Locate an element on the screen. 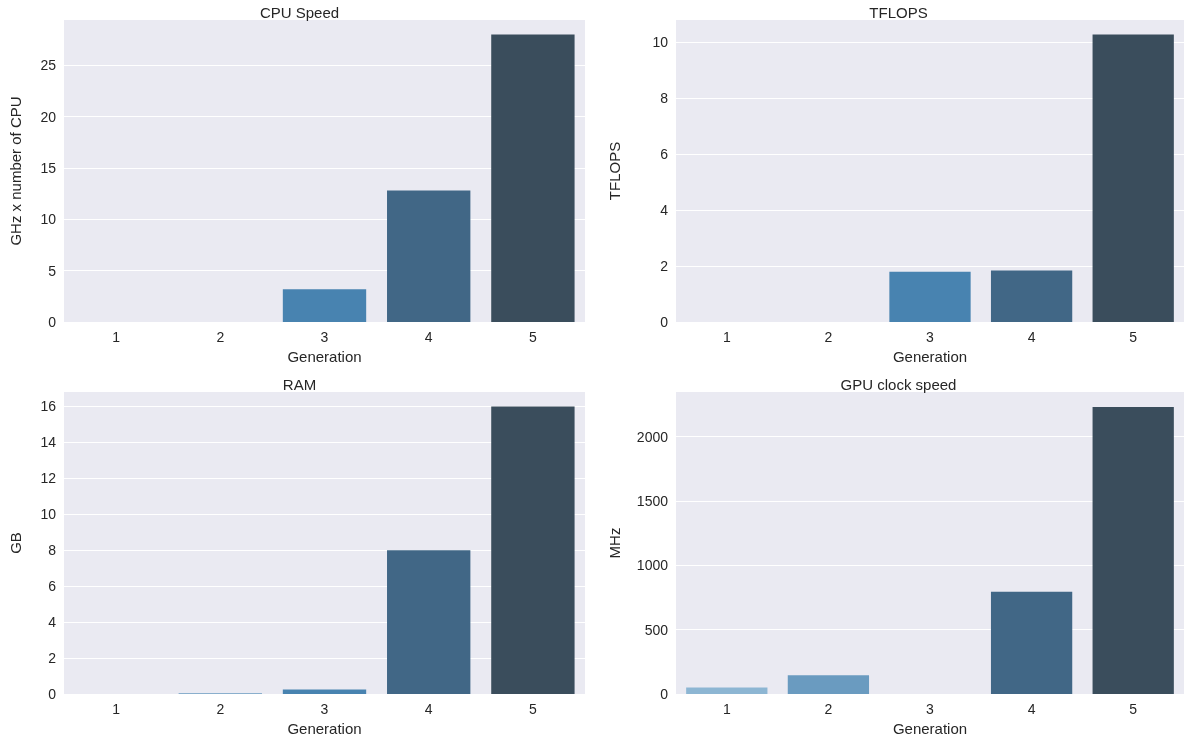 The image size is (1198, 740). y-tick-label: 12 is located at coordinates (48, 478).